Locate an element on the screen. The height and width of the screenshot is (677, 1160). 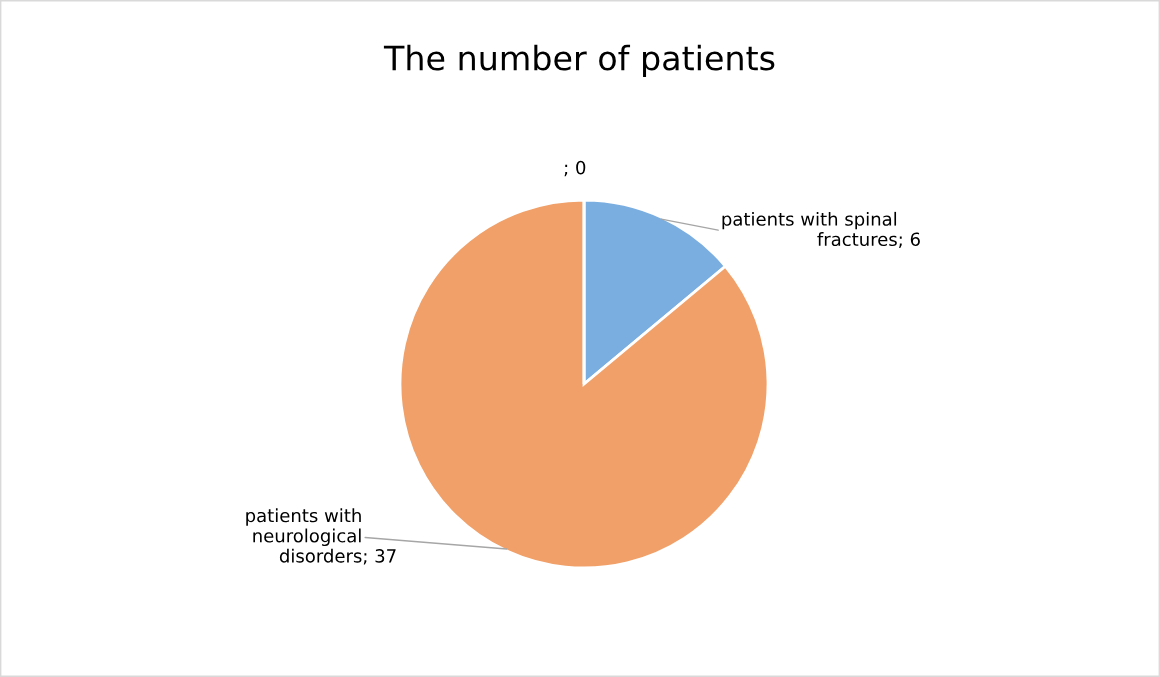
data-label: ; 6 is located at coordinates (909, 240).